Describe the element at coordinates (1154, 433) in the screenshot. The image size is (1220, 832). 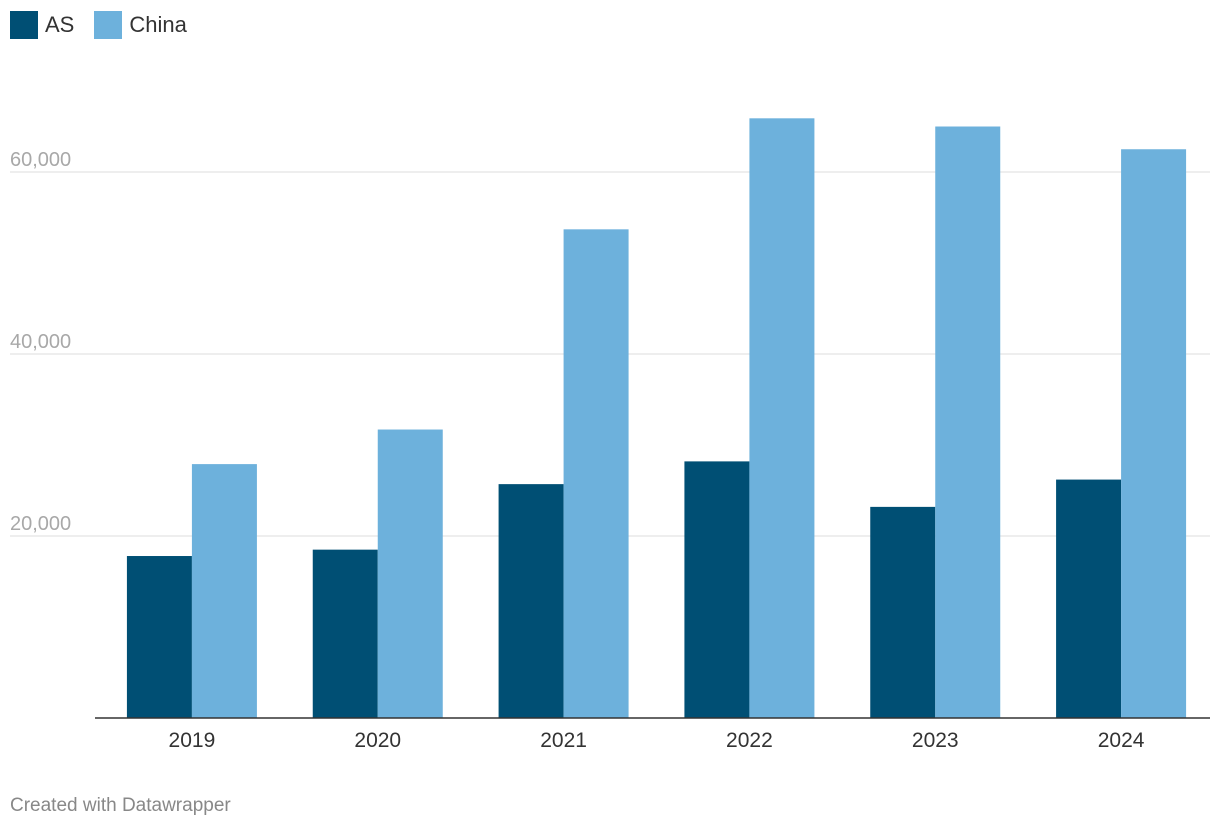
I see `bar-china-2024` at that location.